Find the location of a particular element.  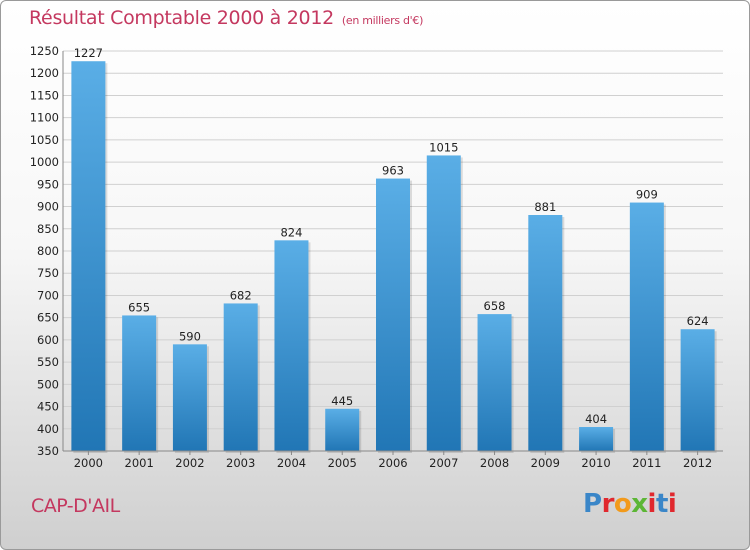

bar-2006 is located at coordinates (393, 315).